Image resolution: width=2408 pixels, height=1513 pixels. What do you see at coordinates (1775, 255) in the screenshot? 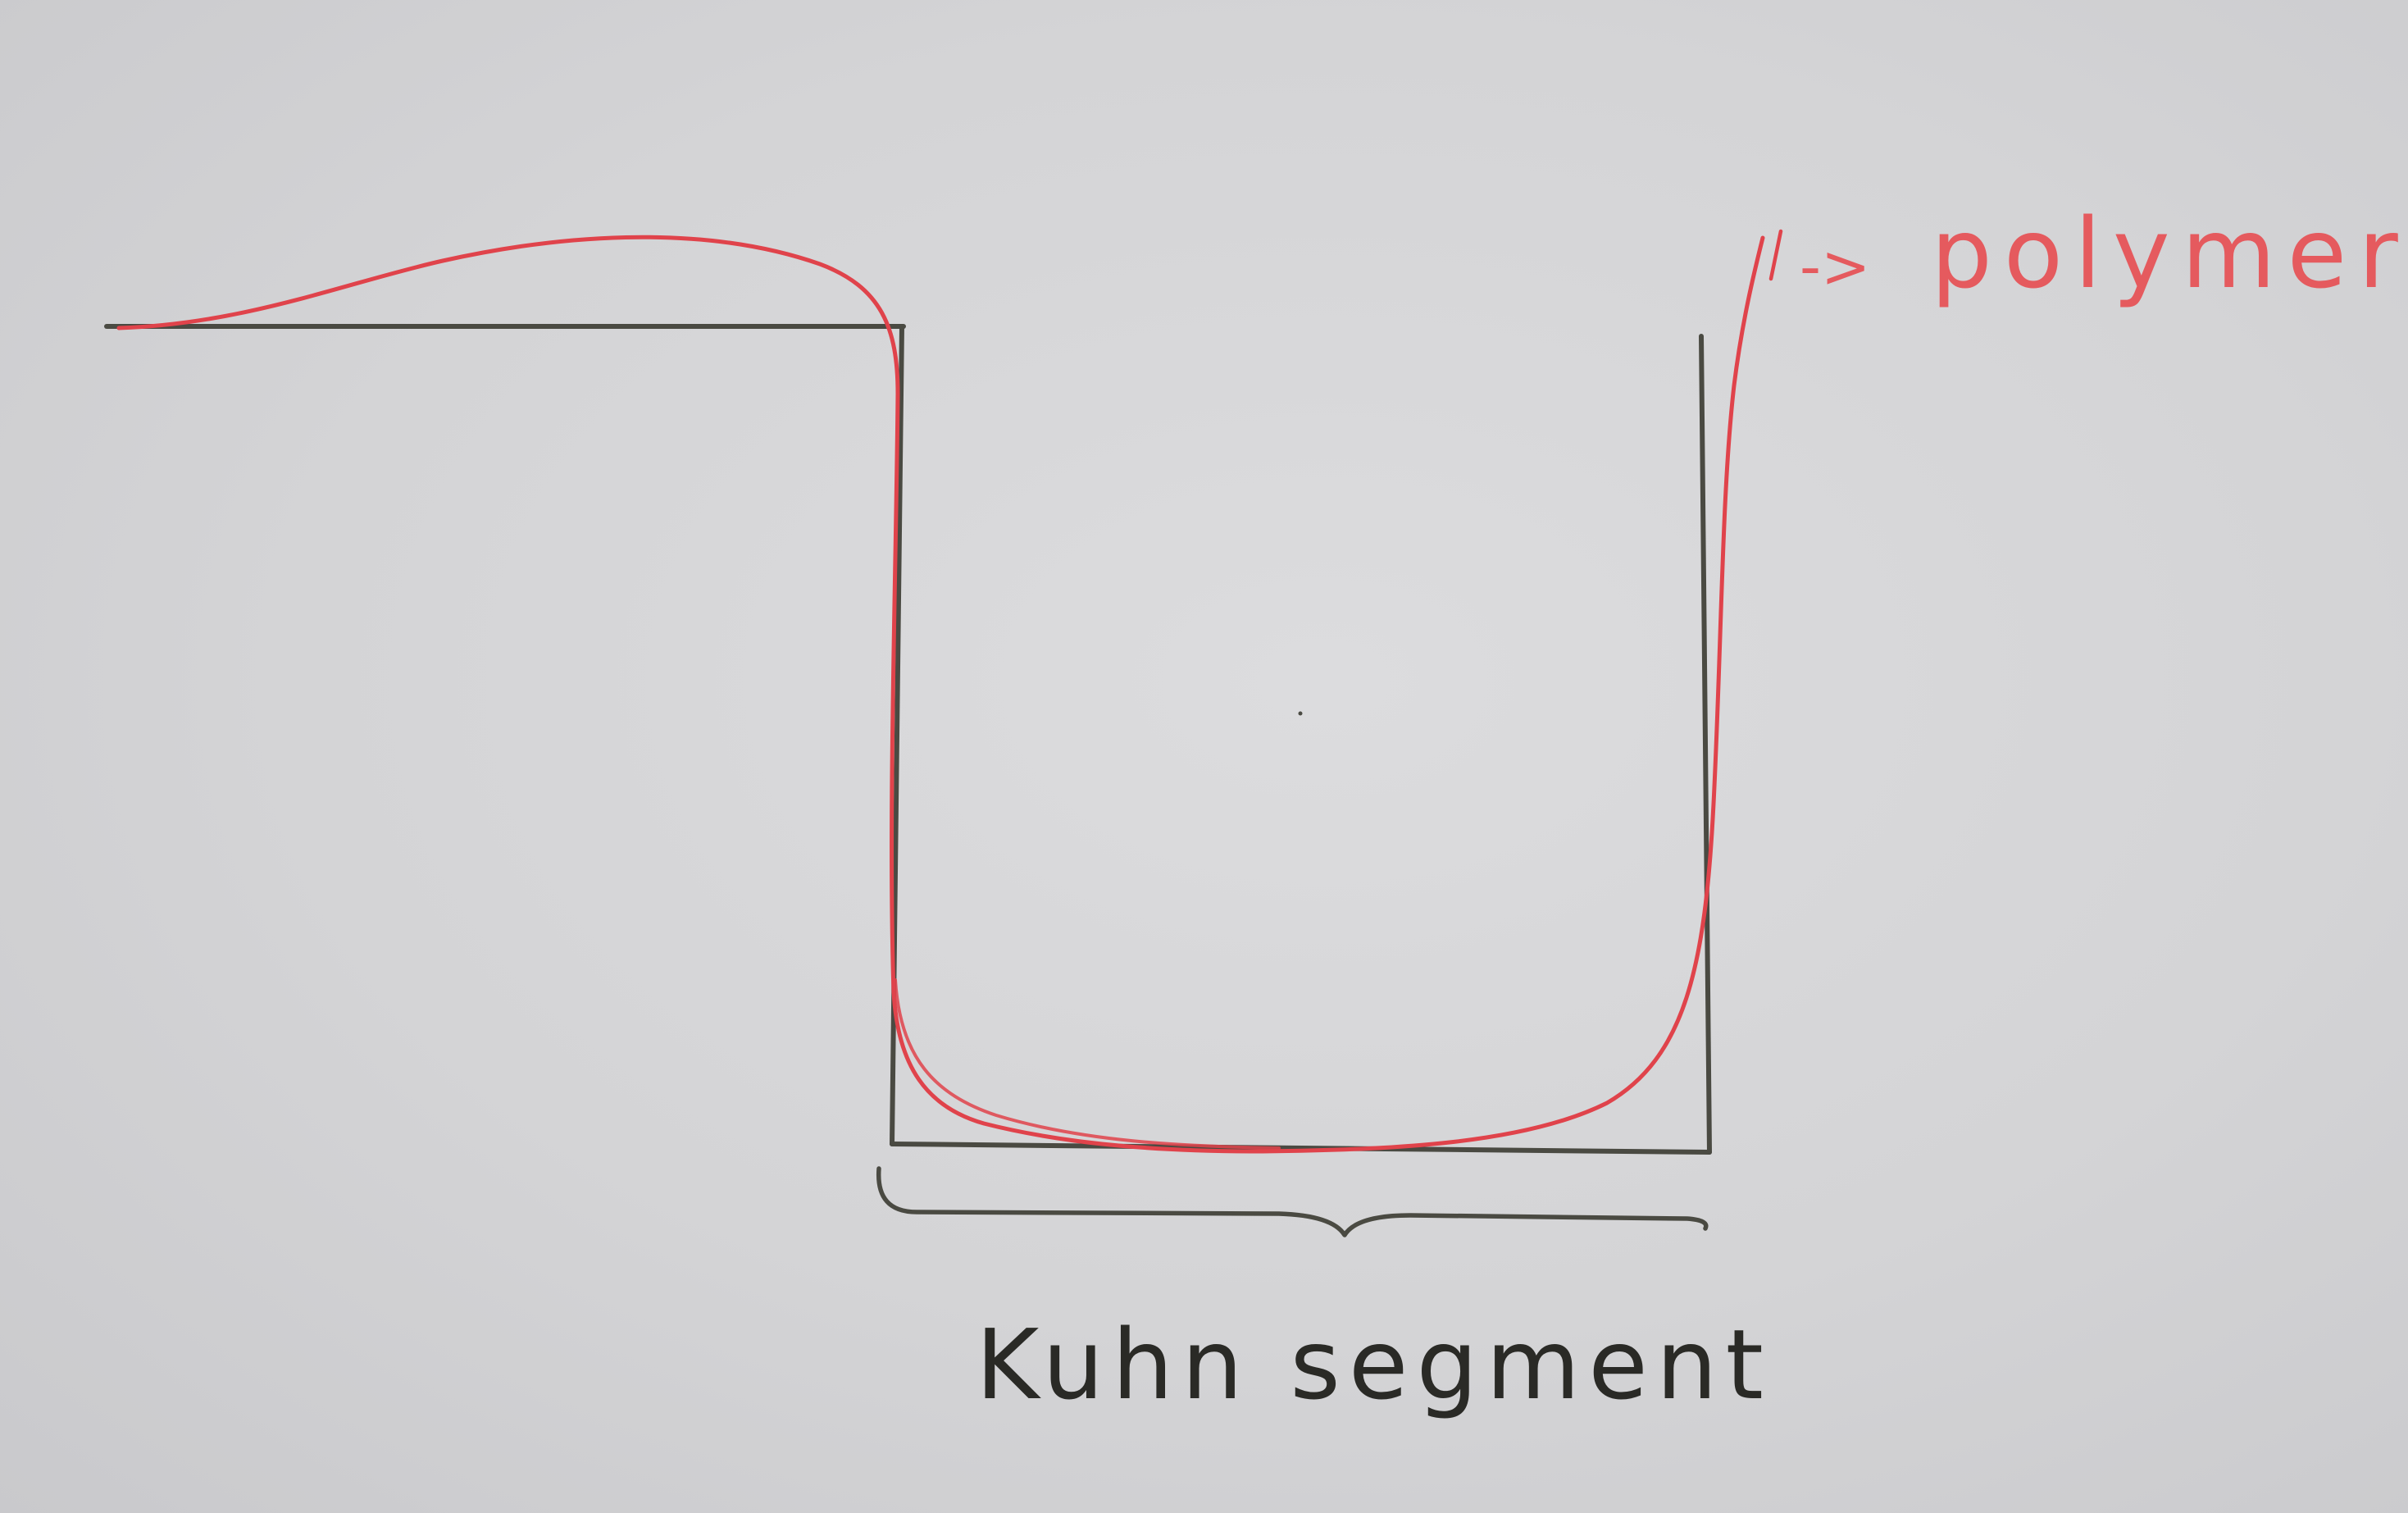
I see `polymer-end-tick` at bounding box center [1775, 255].